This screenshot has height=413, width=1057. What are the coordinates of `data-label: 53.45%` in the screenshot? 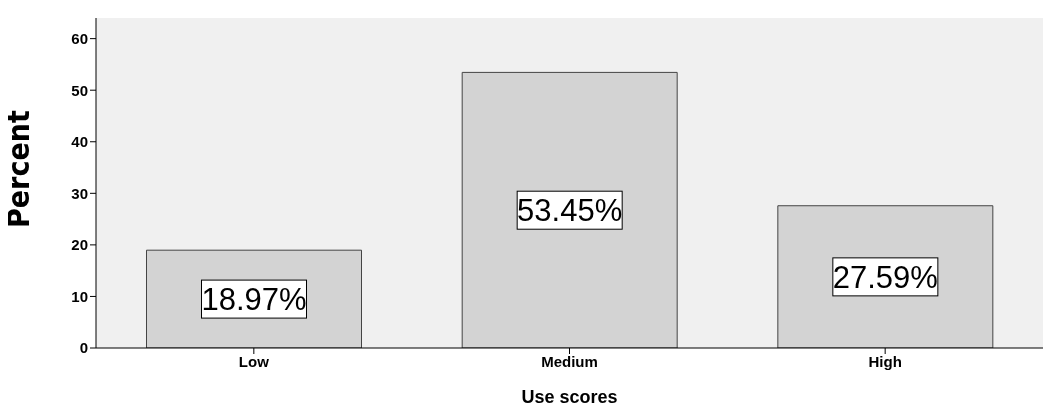 It's located at (570, 211).